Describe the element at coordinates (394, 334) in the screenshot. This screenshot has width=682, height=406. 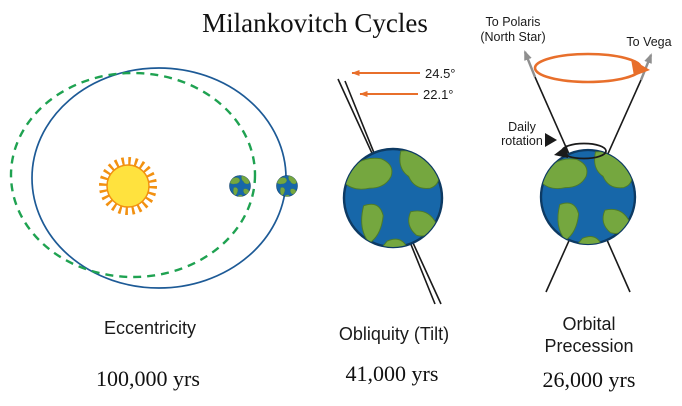
I see `obliquity-label: Obliquity (Tilt)` at that location.